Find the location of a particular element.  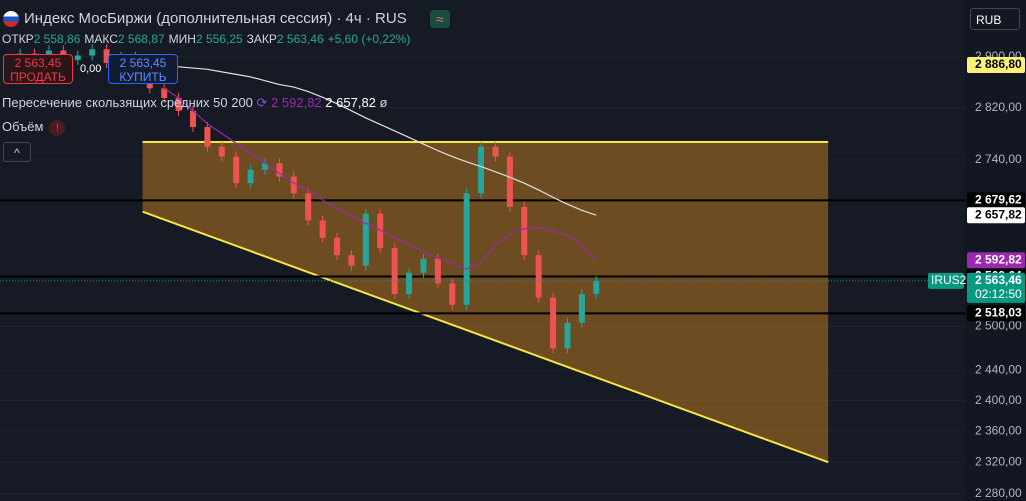

ma50-value: 2 592,82 is located at coordinates (296, 102).